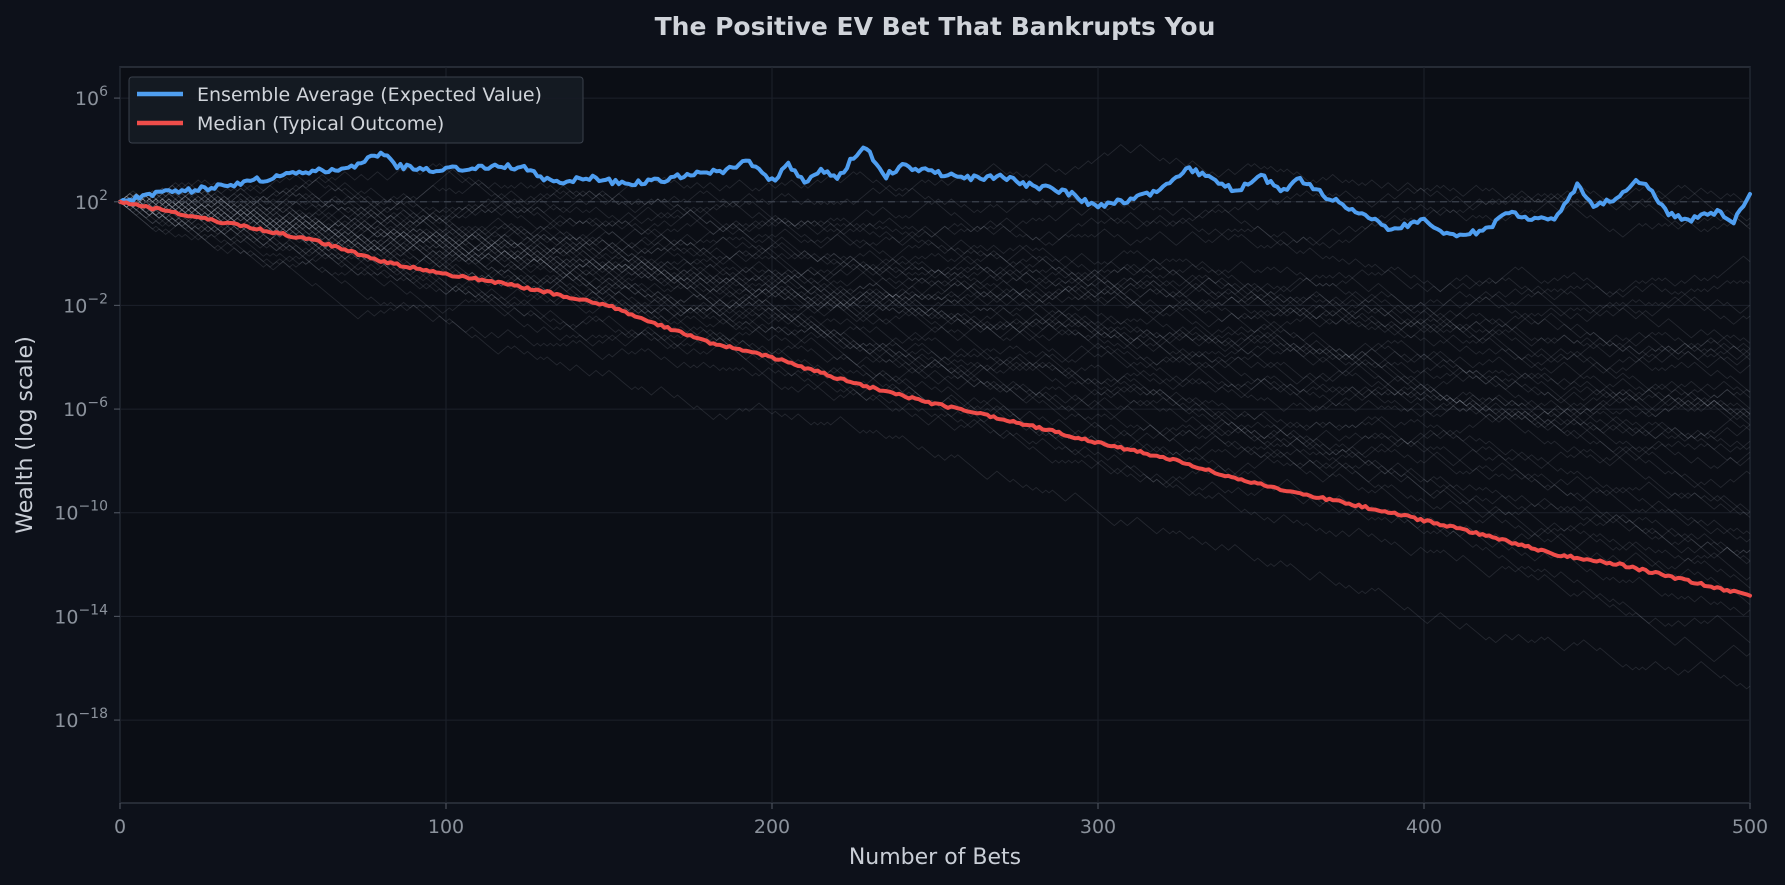  I want to click on x-tick-label: 0, so click(120, 827).